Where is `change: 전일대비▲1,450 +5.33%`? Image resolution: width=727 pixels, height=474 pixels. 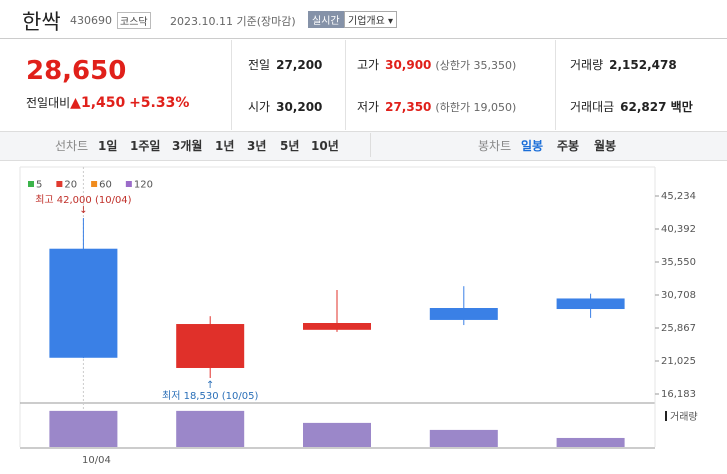 change: 전일대비▲1,450 +5.33% is located at coordinates (108, 103).